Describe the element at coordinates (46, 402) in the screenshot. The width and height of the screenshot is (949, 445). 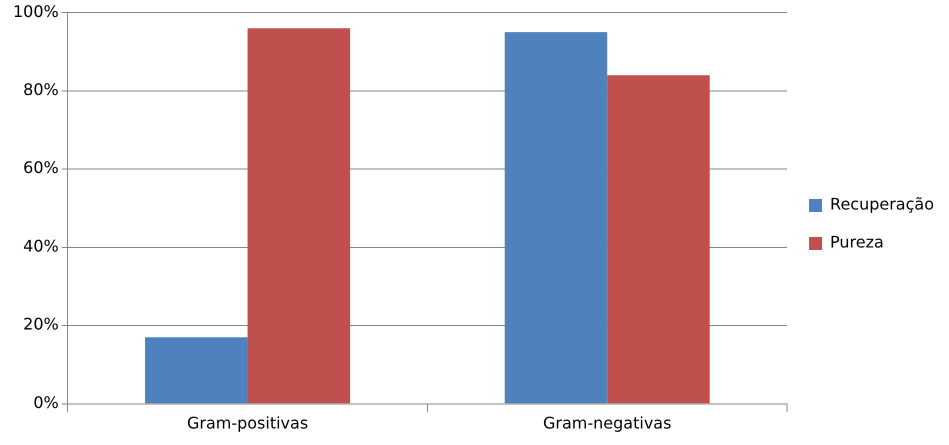
I see `y-tick-label: 0%` at that location.